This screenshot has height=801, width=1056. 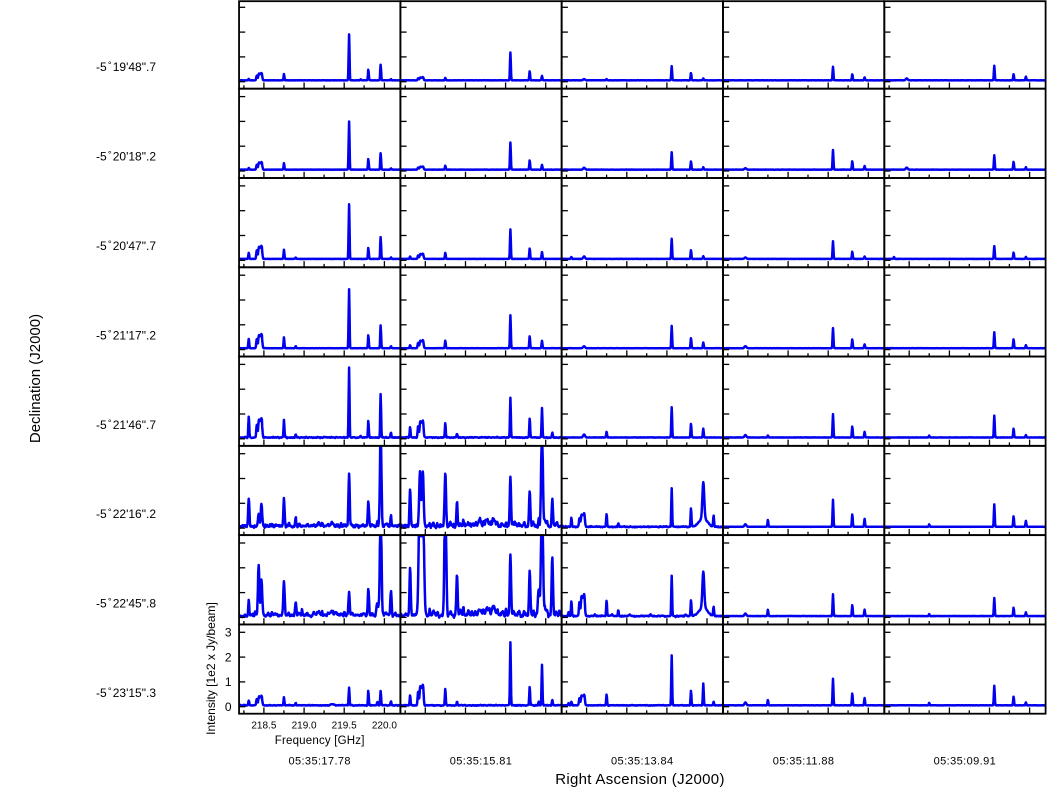 What do you see at coordinates (319, 761) in the screenshot?
I see `svg-text: 05:35:17.78` at bounding box center [319, 761].